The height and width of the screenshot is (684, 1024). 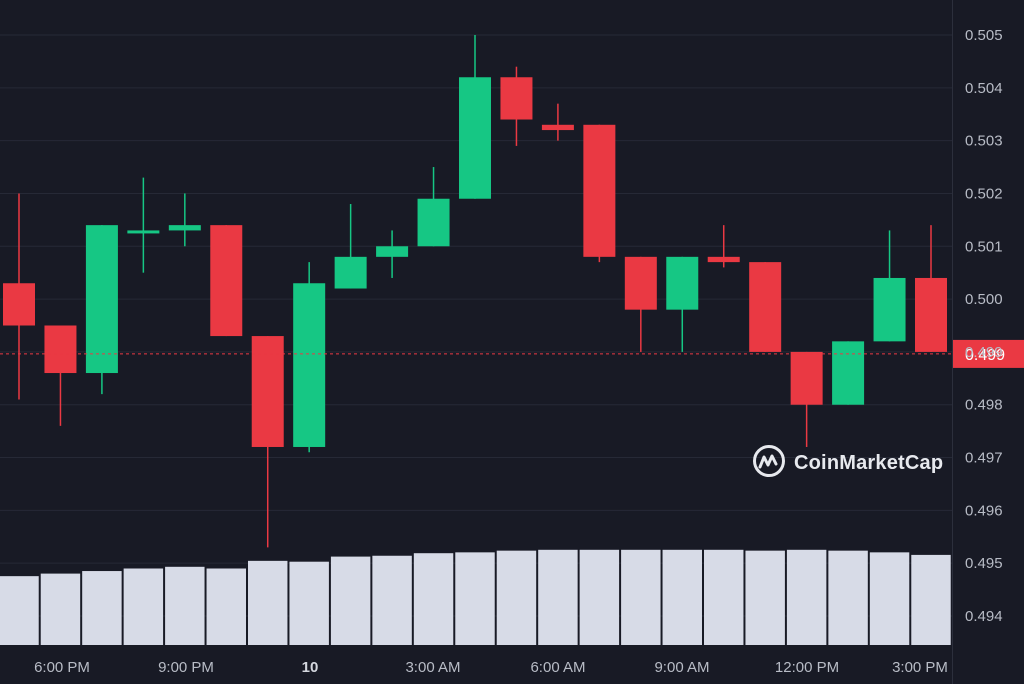 I want to click on x-tick-label: 10, so click(x=310, y=667).